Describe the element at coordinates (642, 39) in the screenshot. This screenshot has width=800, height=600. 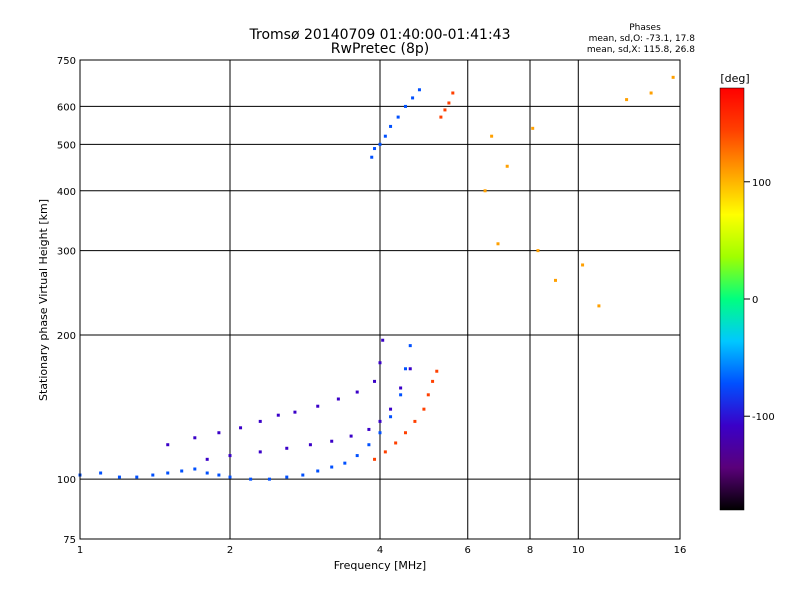
I see `stats-o-line: mean, sd,O: -73.1, 17.8` at that location.